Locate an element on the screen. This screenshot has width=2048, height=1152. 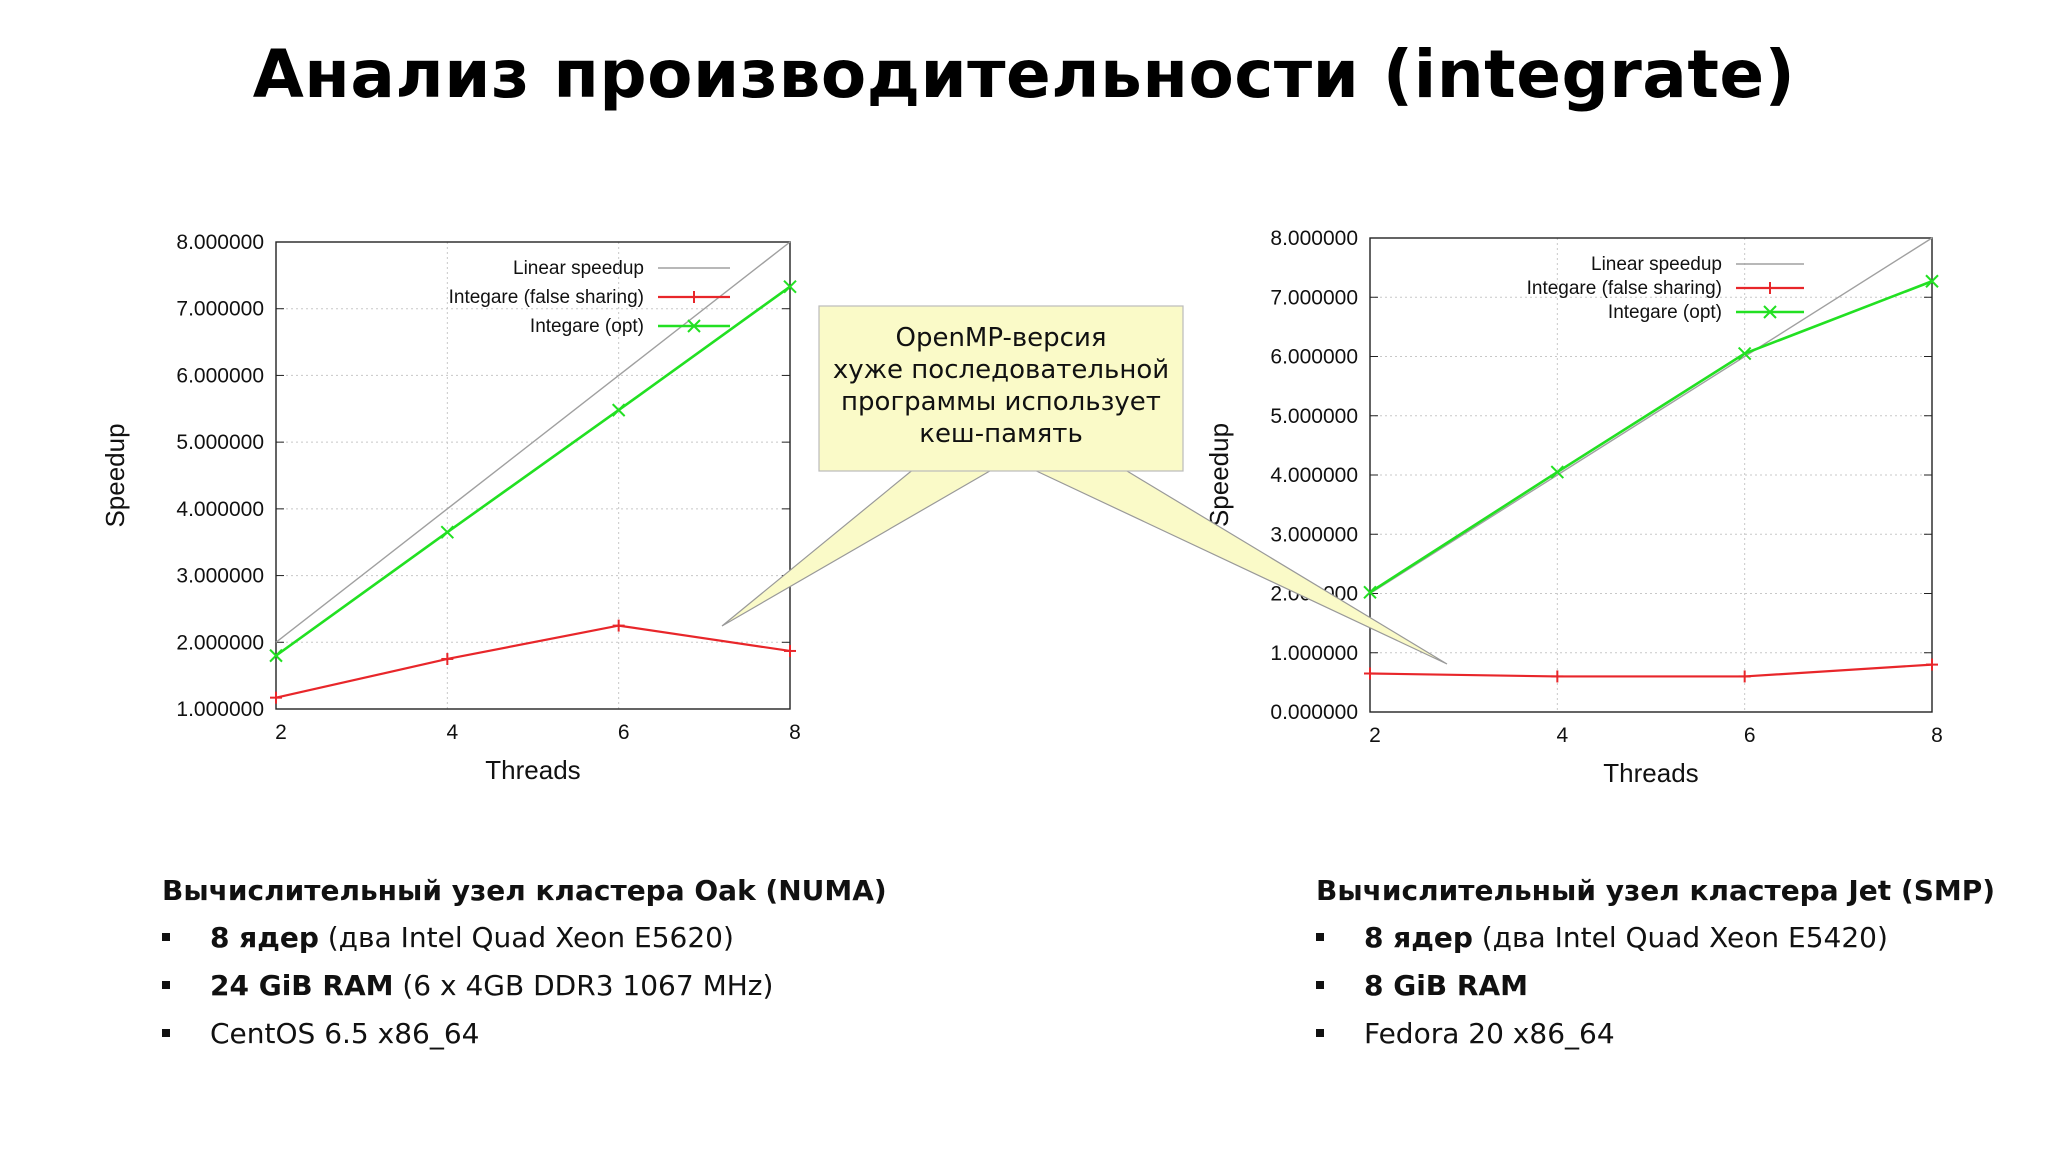
spec-item: 8 GiB RAM is located at coordinates (1655, 987).